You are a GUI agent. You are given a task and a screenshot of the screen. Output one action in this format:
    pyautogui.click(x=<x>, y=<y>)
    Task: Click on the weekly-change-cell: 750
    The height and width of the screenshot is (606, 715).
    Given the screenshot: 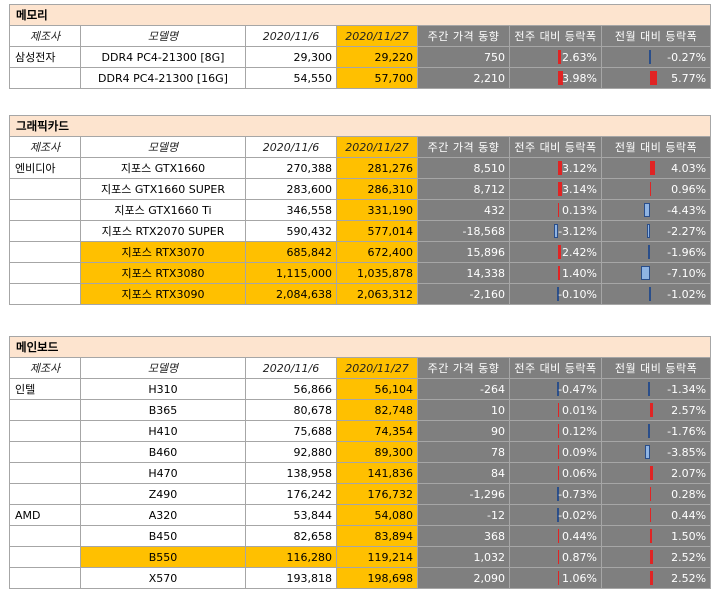 What is the action you would take?
    pyautogui.click(x=463, y=57)
    